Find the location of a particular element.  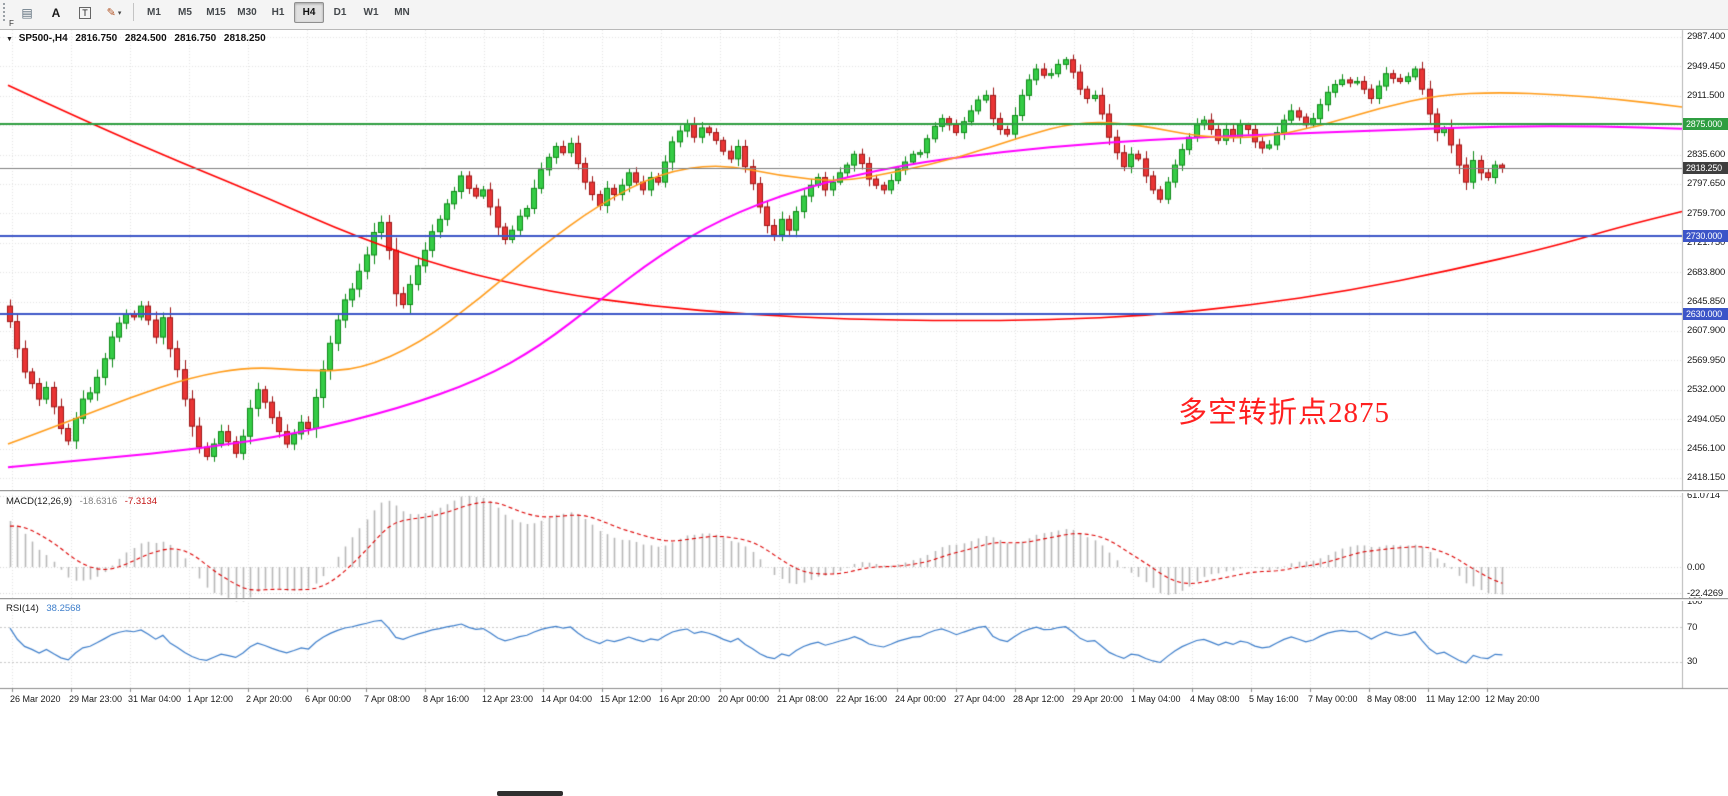

time-axis-label: 7 Apr 08:00 is located at coordinates (387, 699).